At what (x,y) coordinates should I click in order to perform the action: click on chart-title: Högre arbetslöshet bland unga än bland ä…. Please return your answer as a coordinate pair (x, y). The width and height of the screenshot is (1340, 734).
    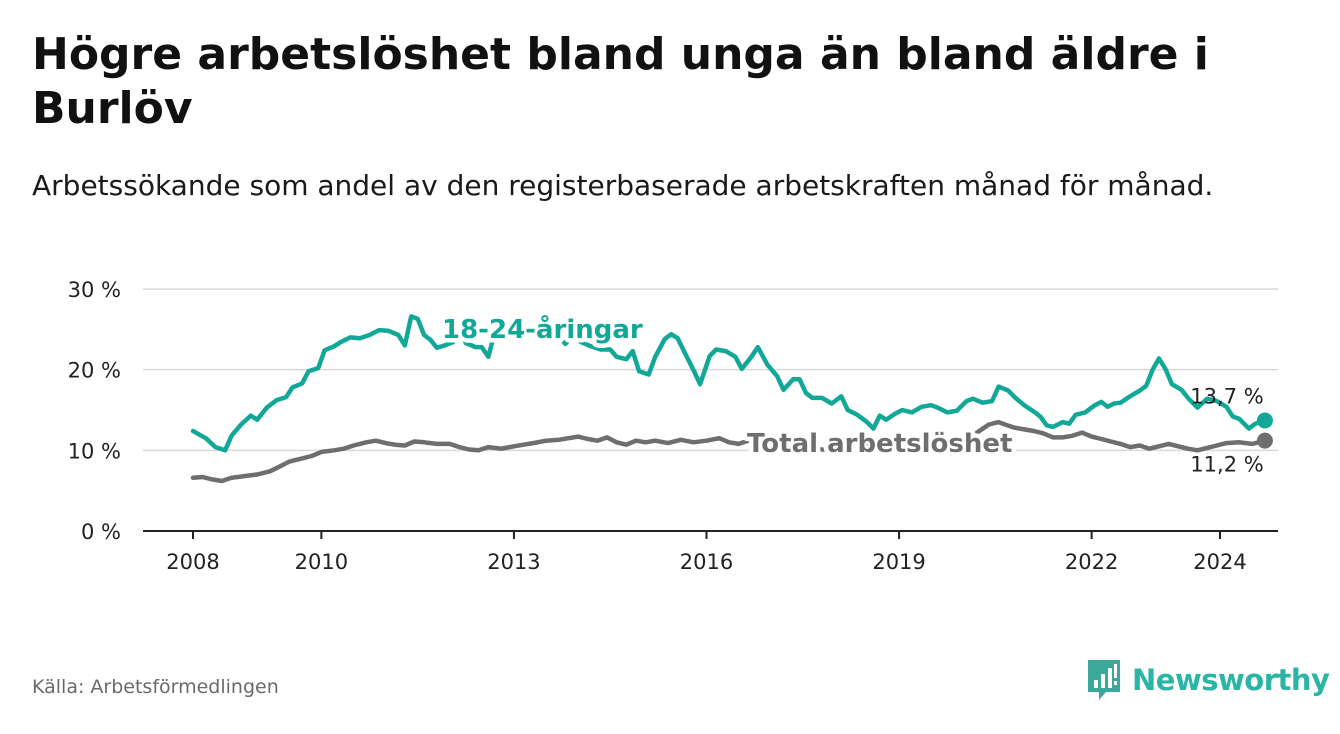
    Looking at the image, I should click on (620, 81).